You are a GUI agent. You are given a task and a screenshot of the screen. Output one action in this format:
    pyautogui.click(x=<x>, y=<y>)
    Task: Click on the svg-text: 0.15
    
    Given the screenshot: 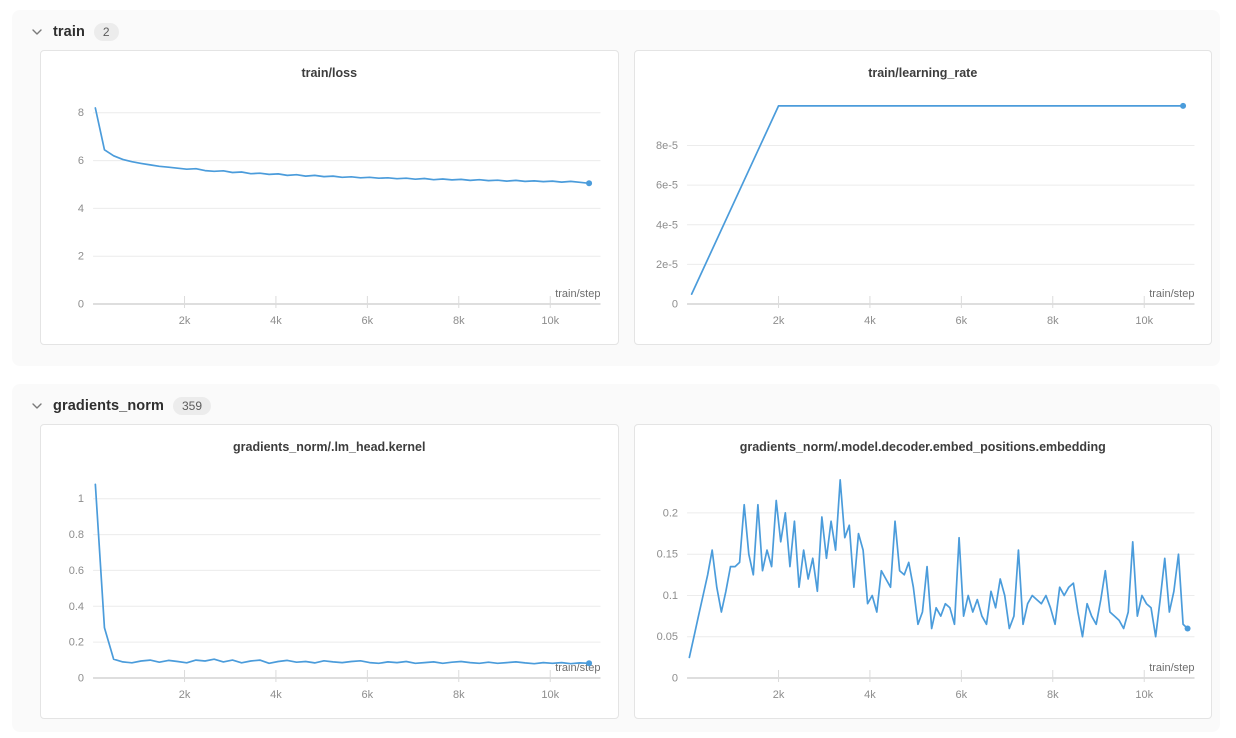 What is the action you would take?
    pyautogui.click(x=666, y=555)
    